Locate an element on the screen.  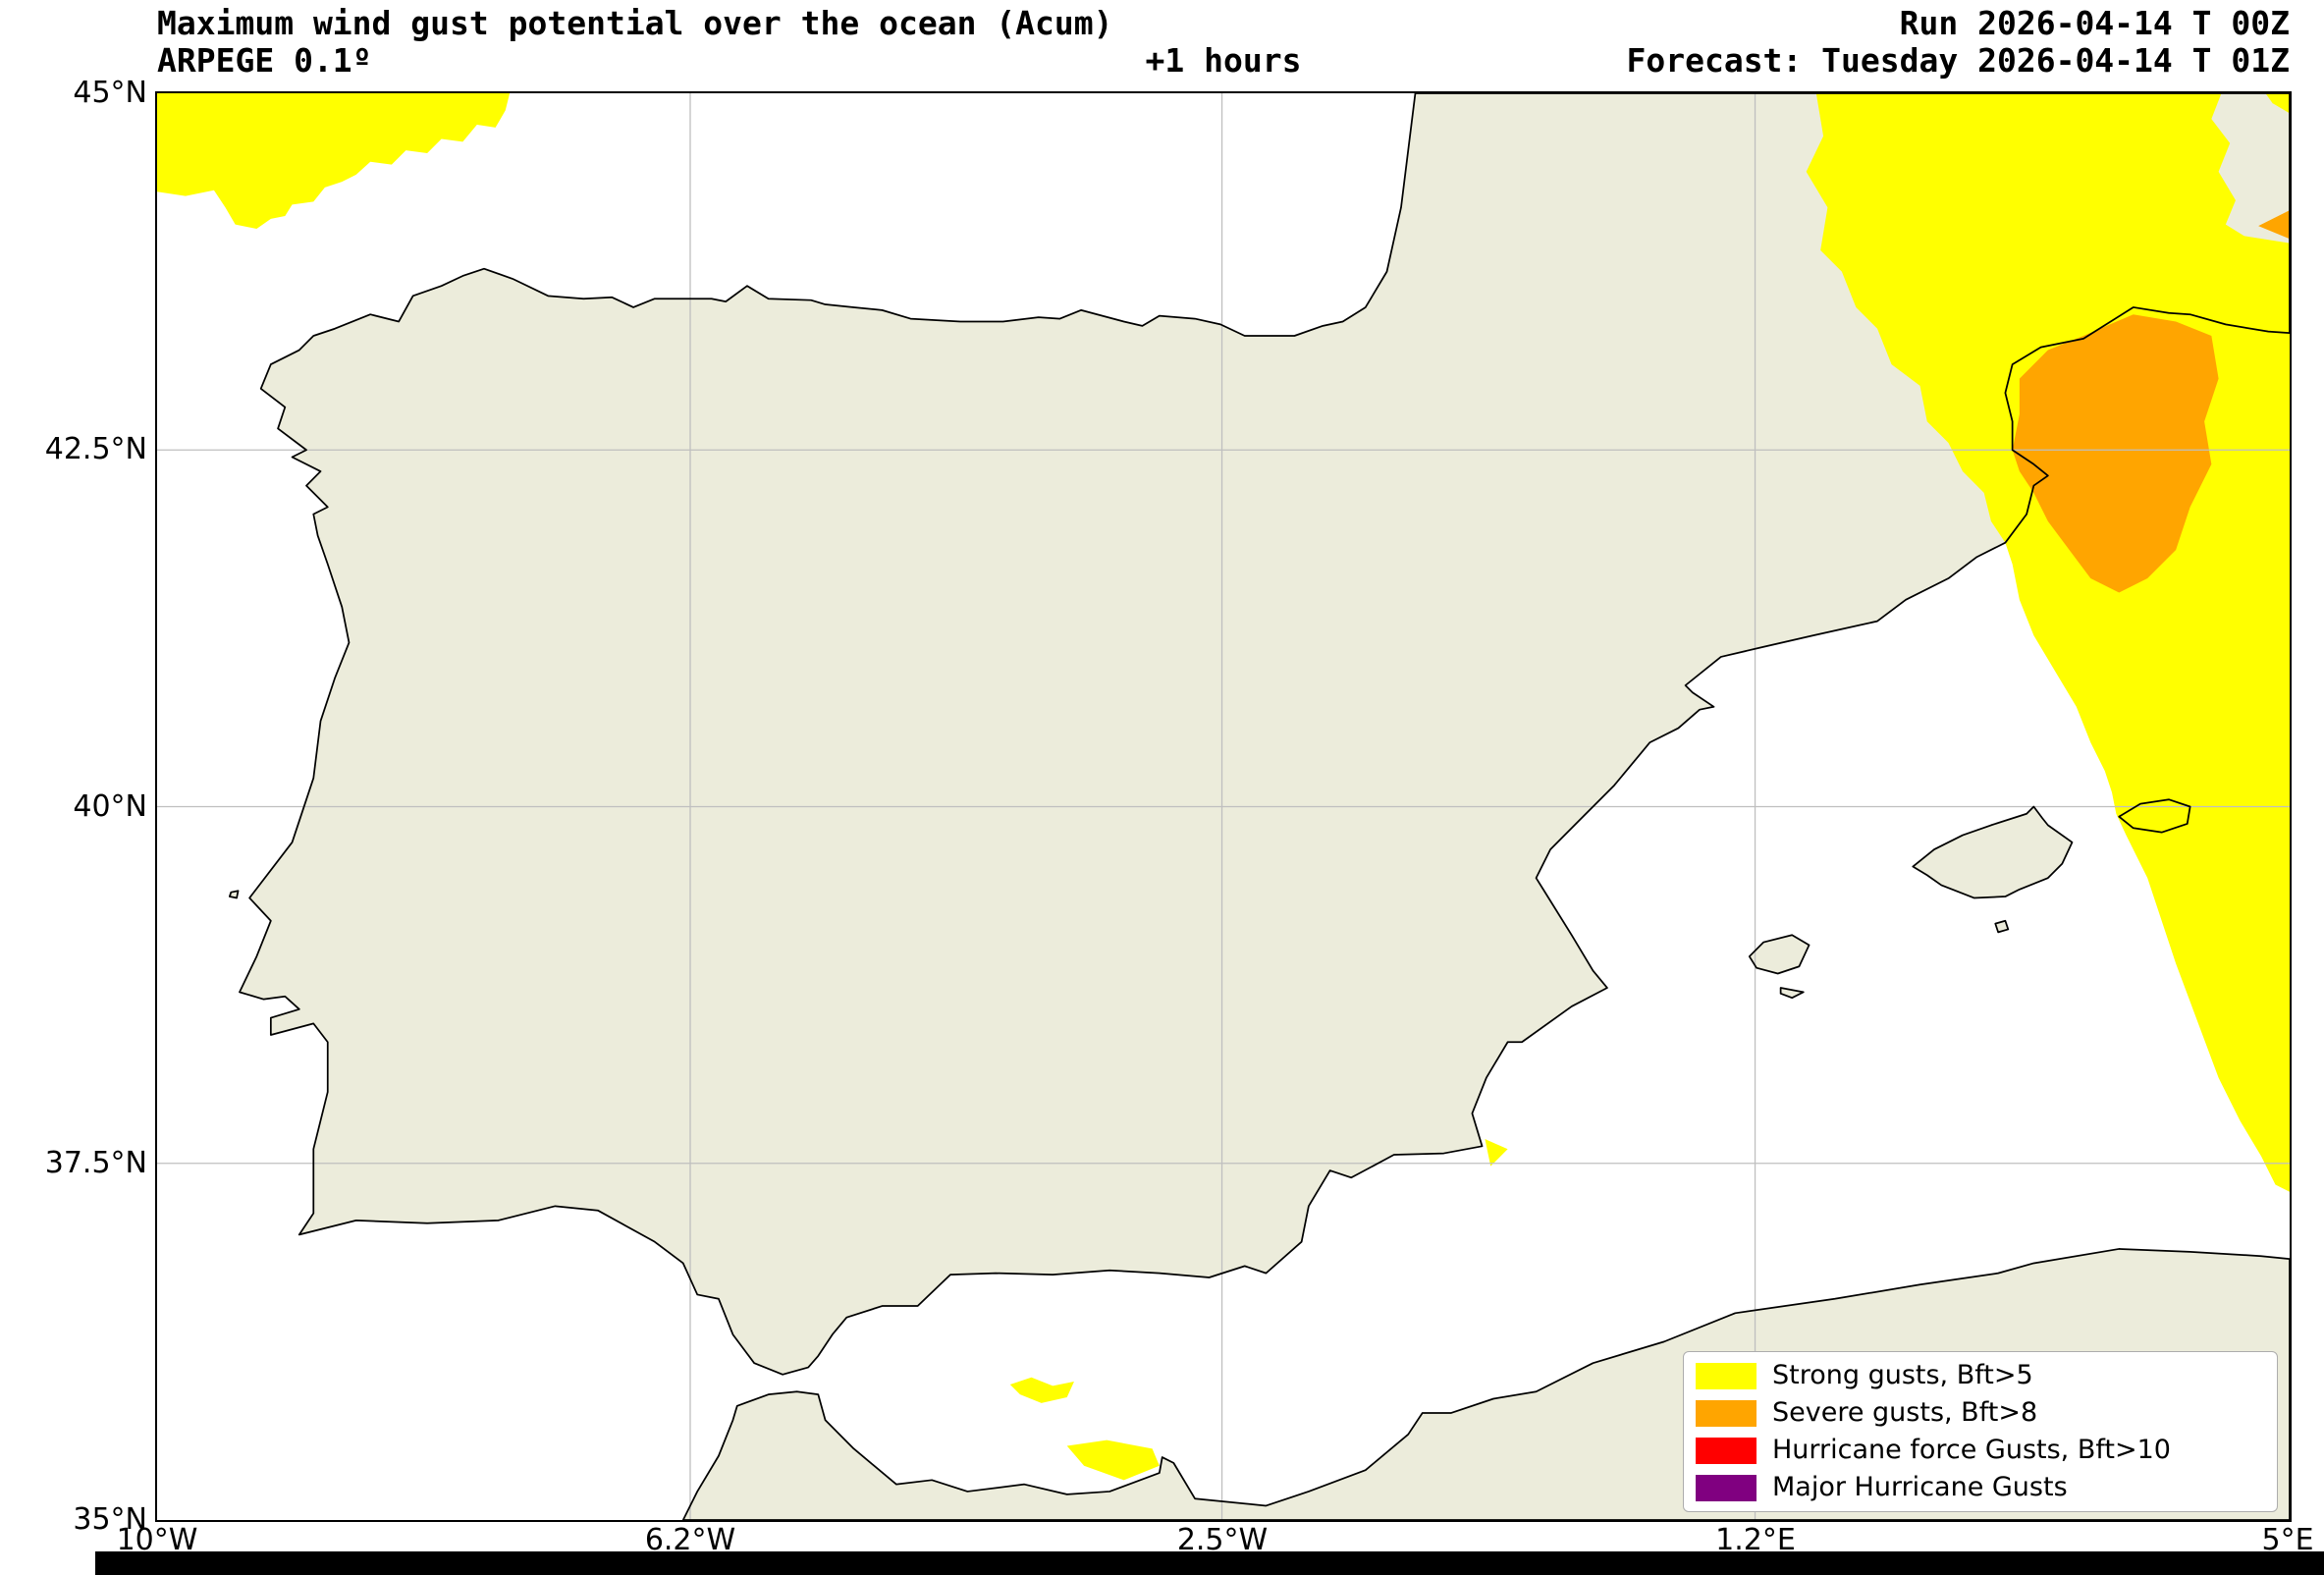
x-axis-tick-label: 2.5°W is located at coordinates (1222, 1540).